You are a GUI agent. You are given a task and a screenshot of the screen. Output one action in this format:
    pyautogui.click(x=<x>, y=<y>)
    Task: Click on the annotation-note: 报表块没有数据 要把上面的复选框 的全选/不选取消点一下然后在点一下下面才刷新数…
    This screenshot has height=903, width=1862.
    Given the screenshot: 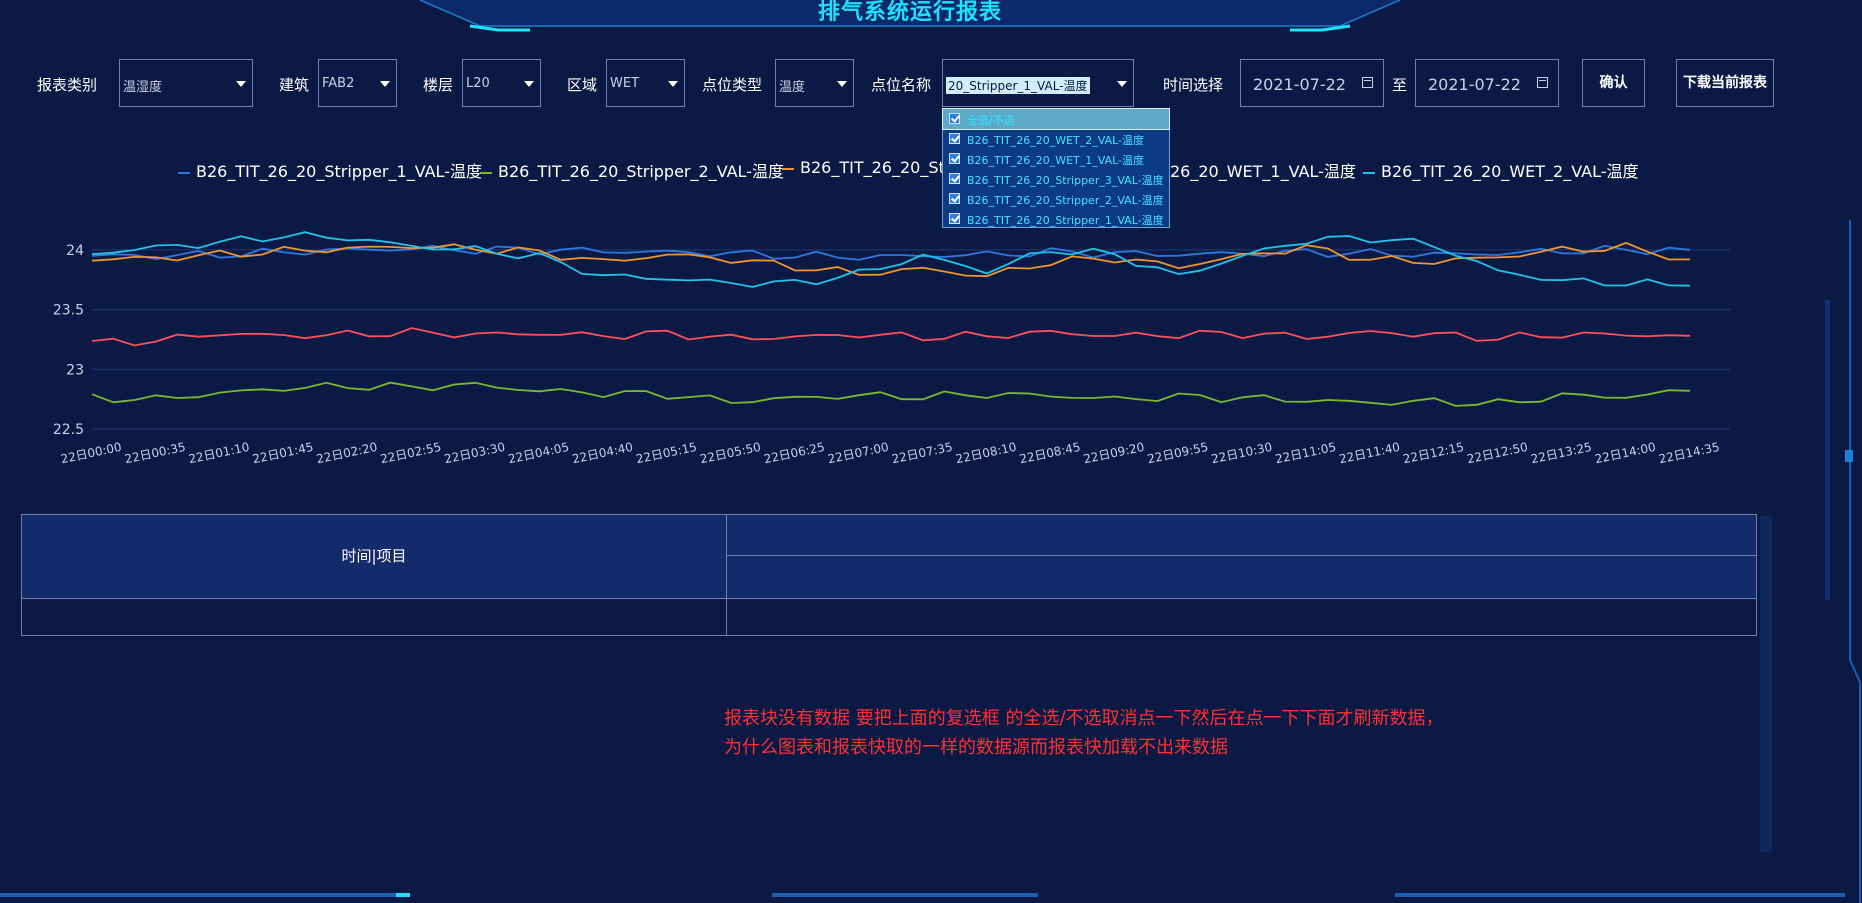 What is the action you would take?
    pyautogui.click(x=1084, y=733)
    